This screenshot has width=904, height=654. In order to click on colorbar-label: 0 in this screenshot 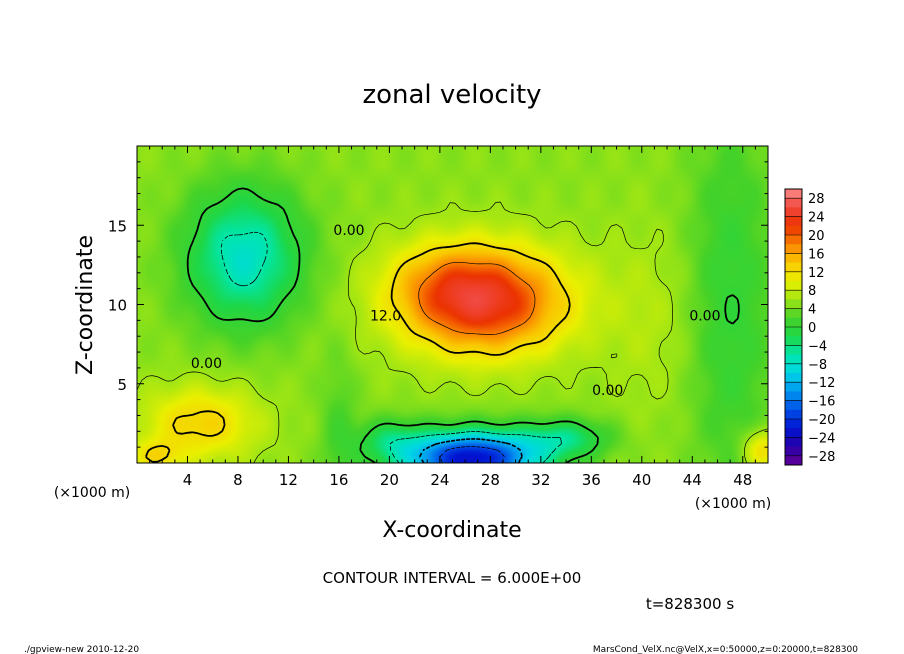, I will do `click(812, 328)`.